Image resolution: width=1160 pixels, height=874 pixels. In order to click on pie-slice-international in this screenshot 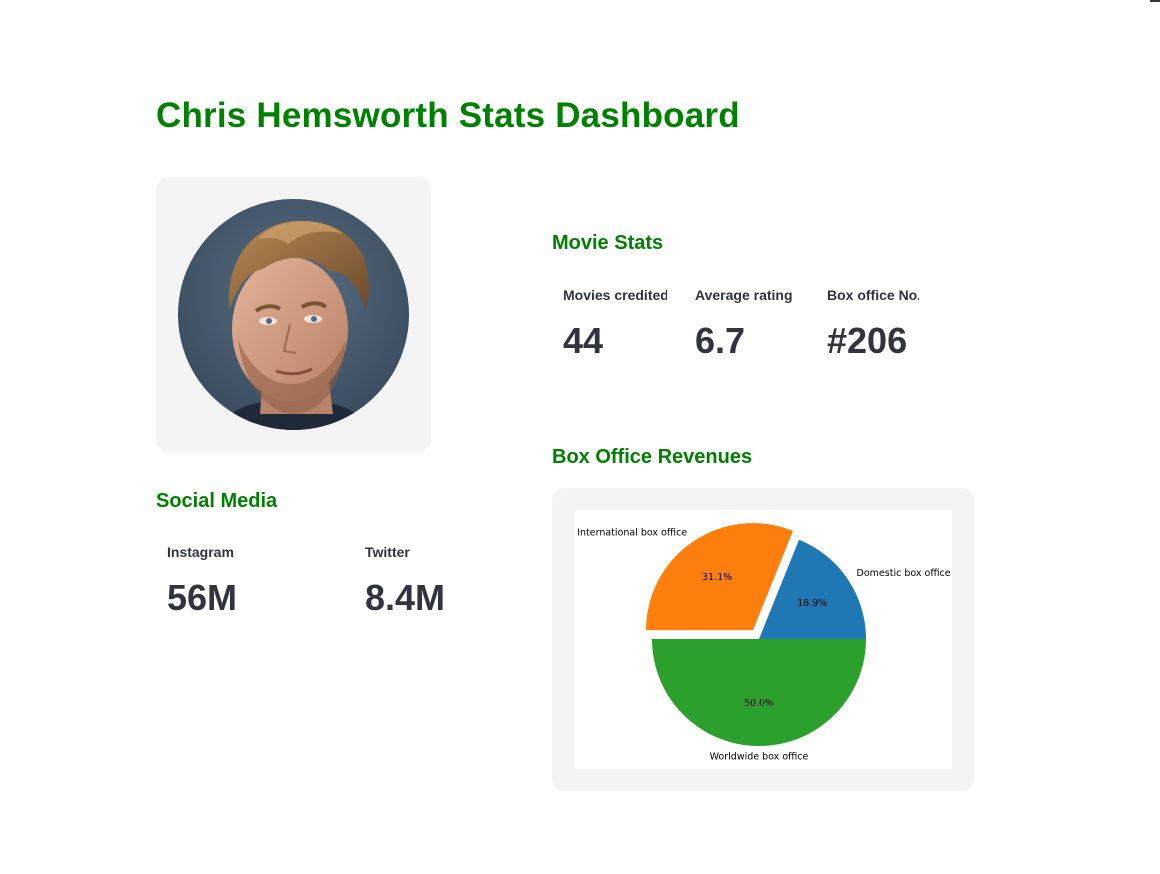, I will do `click(720, 577)`.